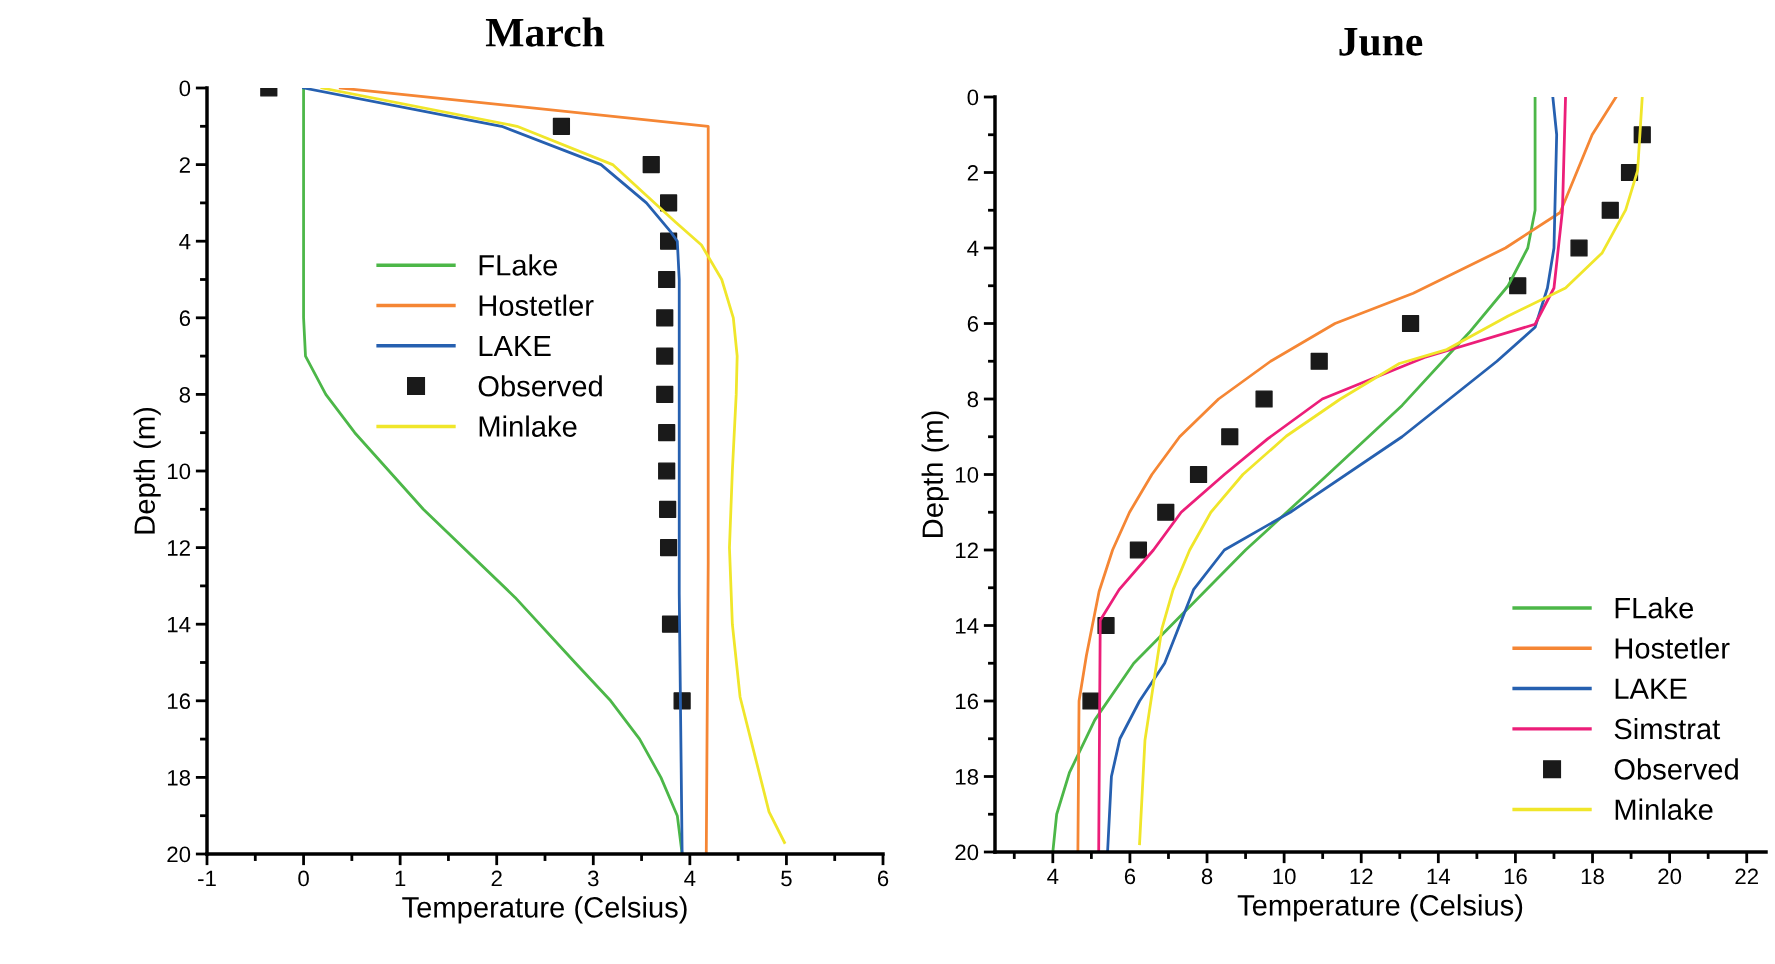  I want to click on x-tick-label: 14, so click(1439, 876).